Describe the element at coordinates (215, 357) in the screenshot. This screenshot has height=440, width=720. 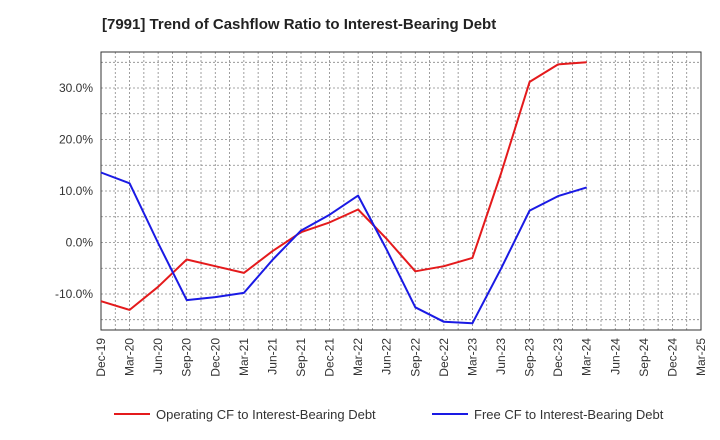
I see `x-tick-label: Dec-20` at that location.